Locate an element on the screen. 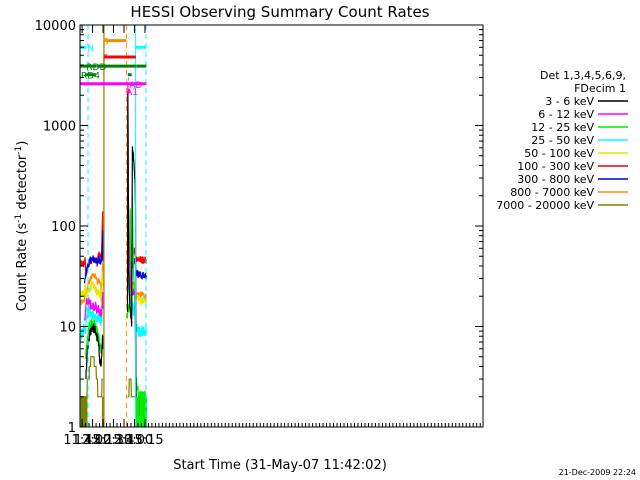  state-bar-label-2: F is located at coordinates (105, 59).